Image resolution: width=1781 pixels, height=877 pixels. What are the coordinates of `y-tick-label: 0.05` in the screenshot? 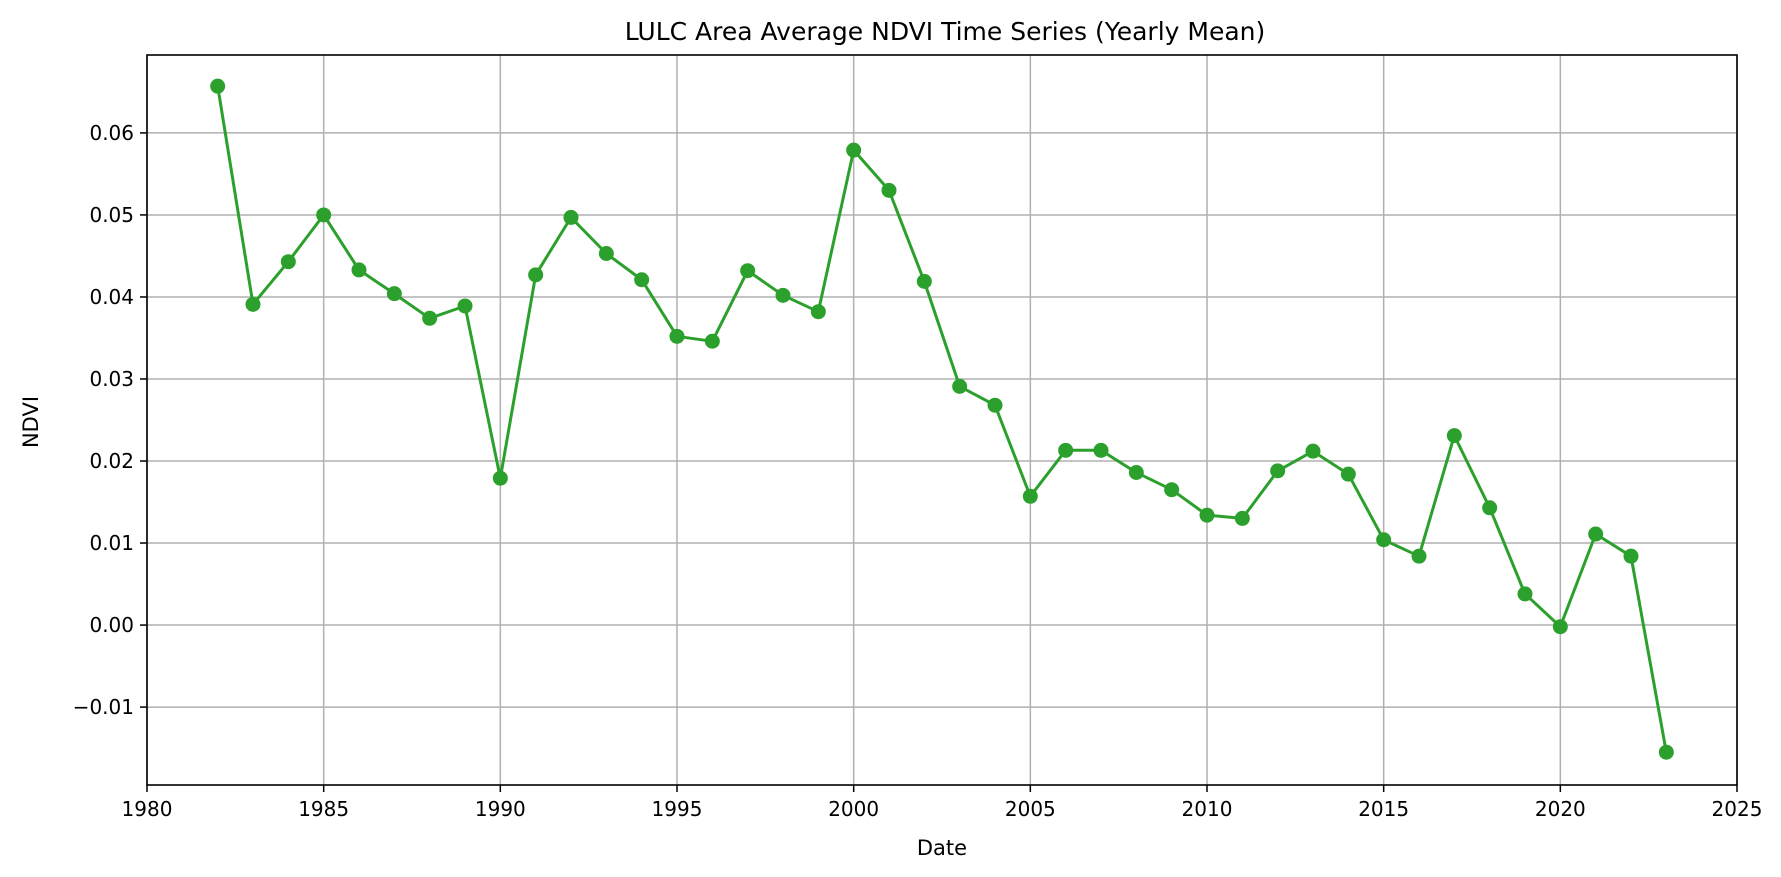 It's located at (111, 215).